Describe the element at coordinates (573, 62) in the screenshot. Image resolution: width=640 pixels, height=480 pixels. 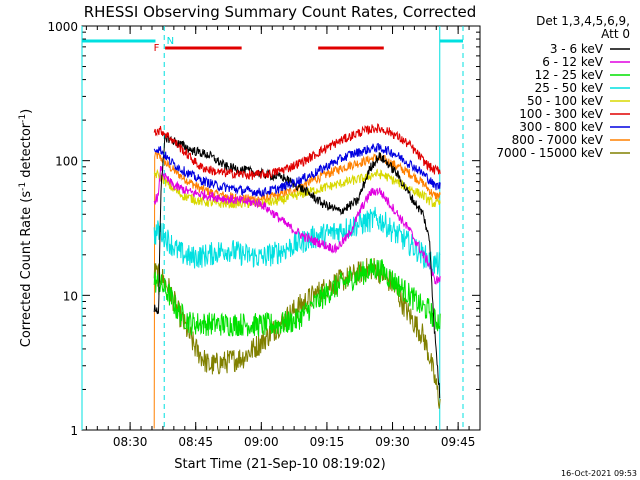
I see `legend-entry-label: 6 - 12 keV` at that location.